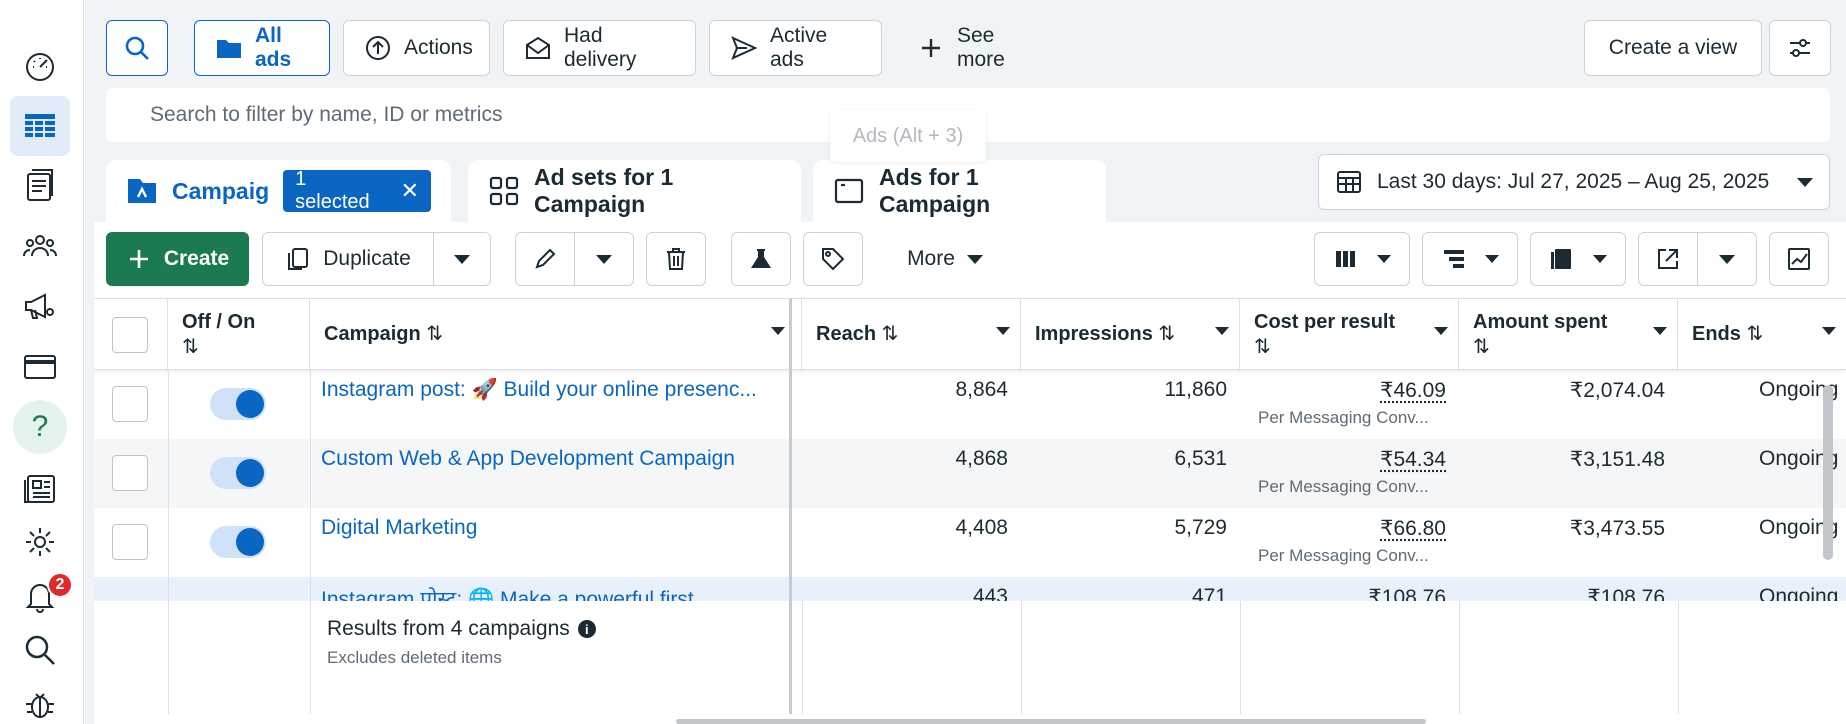 The image size is (1846, 724). I want to click on reports-button, so click(1578, 259).